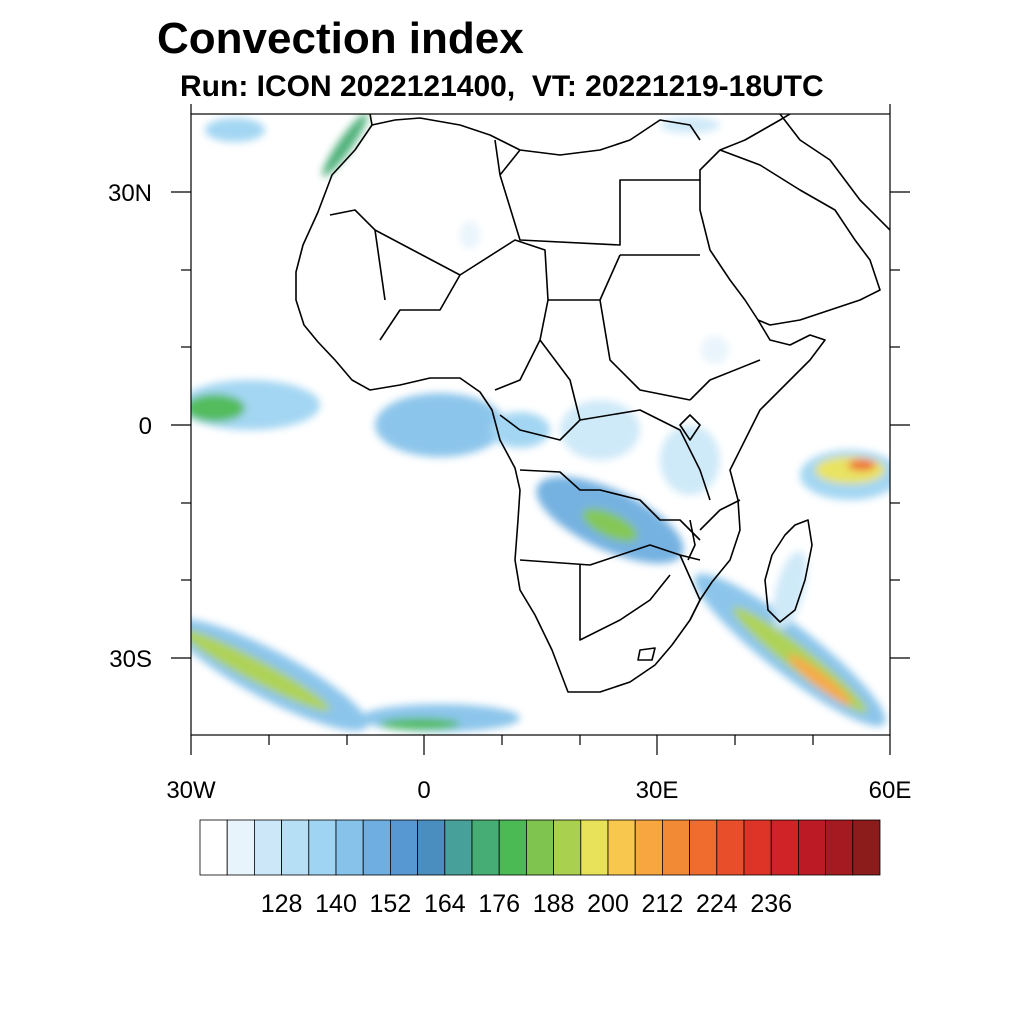 The width and height of the screenshot is (1024, 1024). I want to click on border-lake-malawi, so click(691, 540).